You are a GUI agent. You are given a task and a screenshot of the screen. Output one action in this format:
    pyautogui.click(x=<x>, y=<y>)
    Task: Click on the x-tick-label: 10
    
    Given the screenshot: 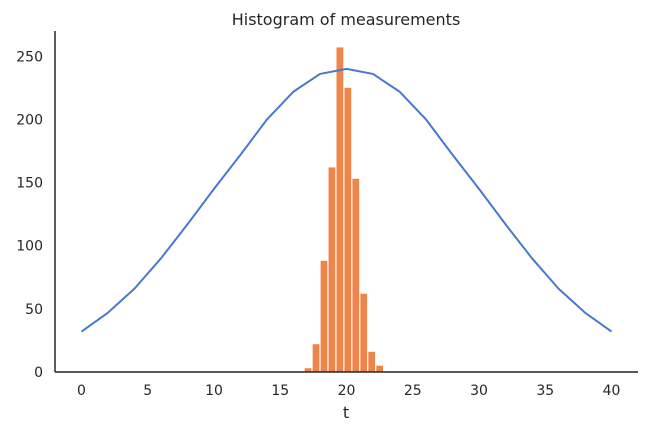 What is the action you would take?
    pyautogui.click(x=214, y=391)
    